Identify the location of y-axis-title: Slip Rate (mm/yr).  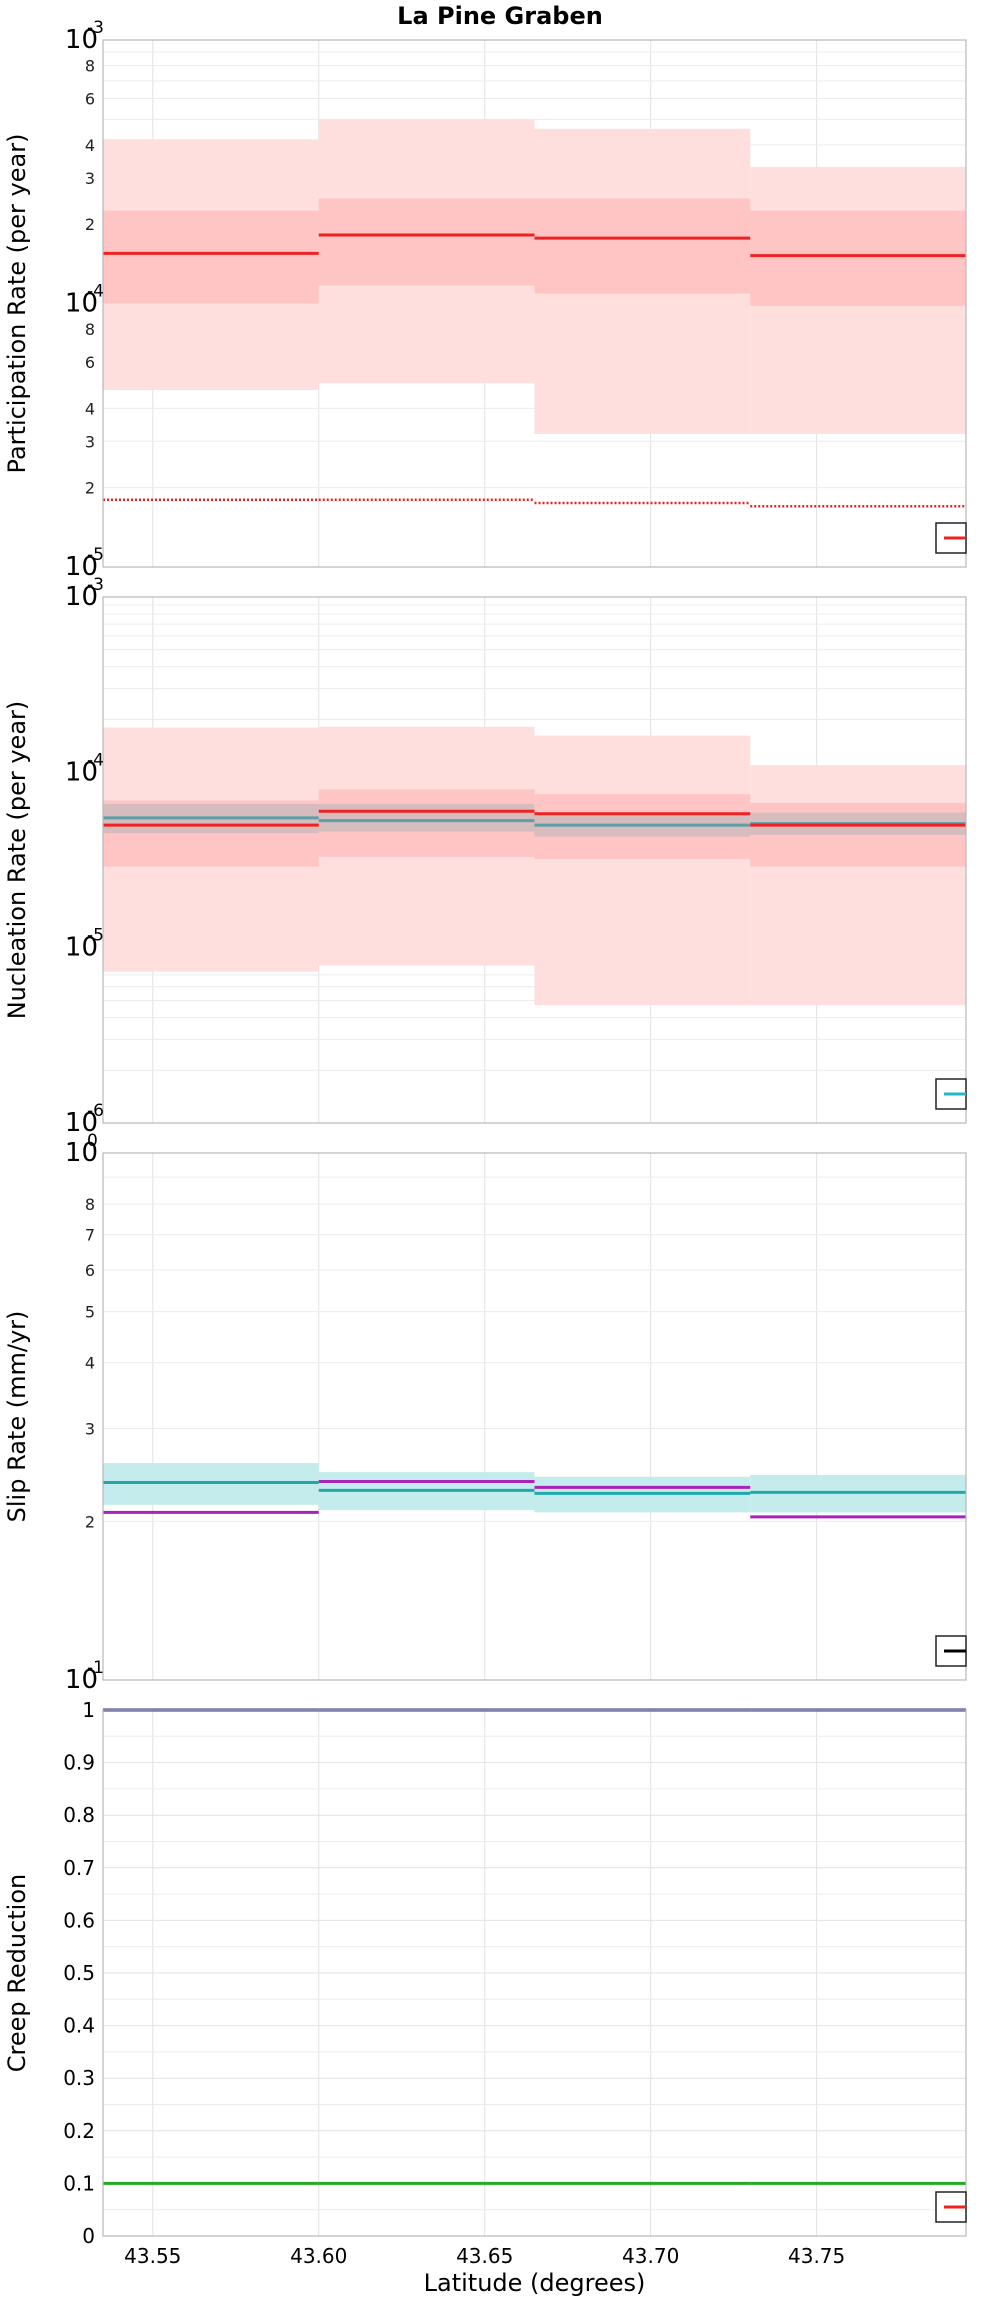
(17, 1417).